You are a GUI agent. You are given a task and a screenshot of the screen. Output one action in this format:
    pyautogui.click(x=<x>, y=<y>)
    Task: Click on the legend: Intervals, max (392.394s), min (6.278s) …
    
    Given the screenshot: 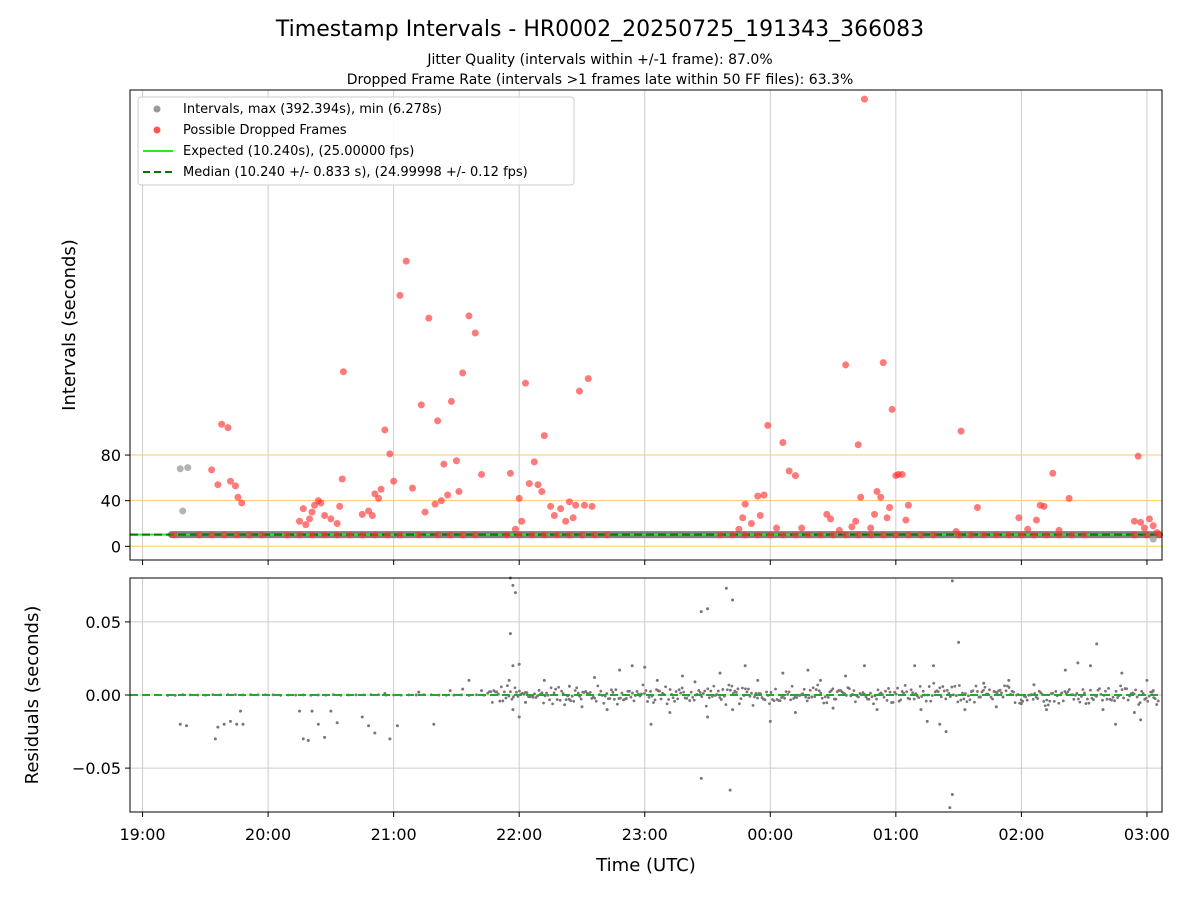 What is the action you would take?
    pyautogui.click(x=356, y=141)
    